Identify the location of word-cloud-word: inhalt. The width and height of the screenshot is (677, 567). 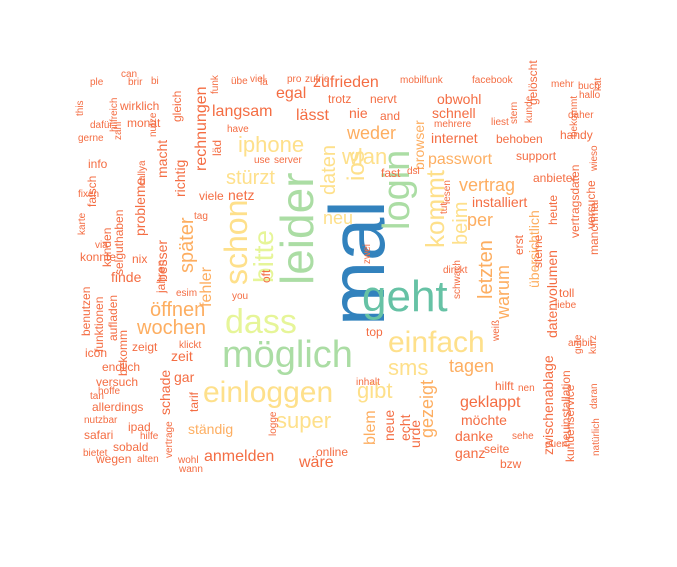
(368, 382).